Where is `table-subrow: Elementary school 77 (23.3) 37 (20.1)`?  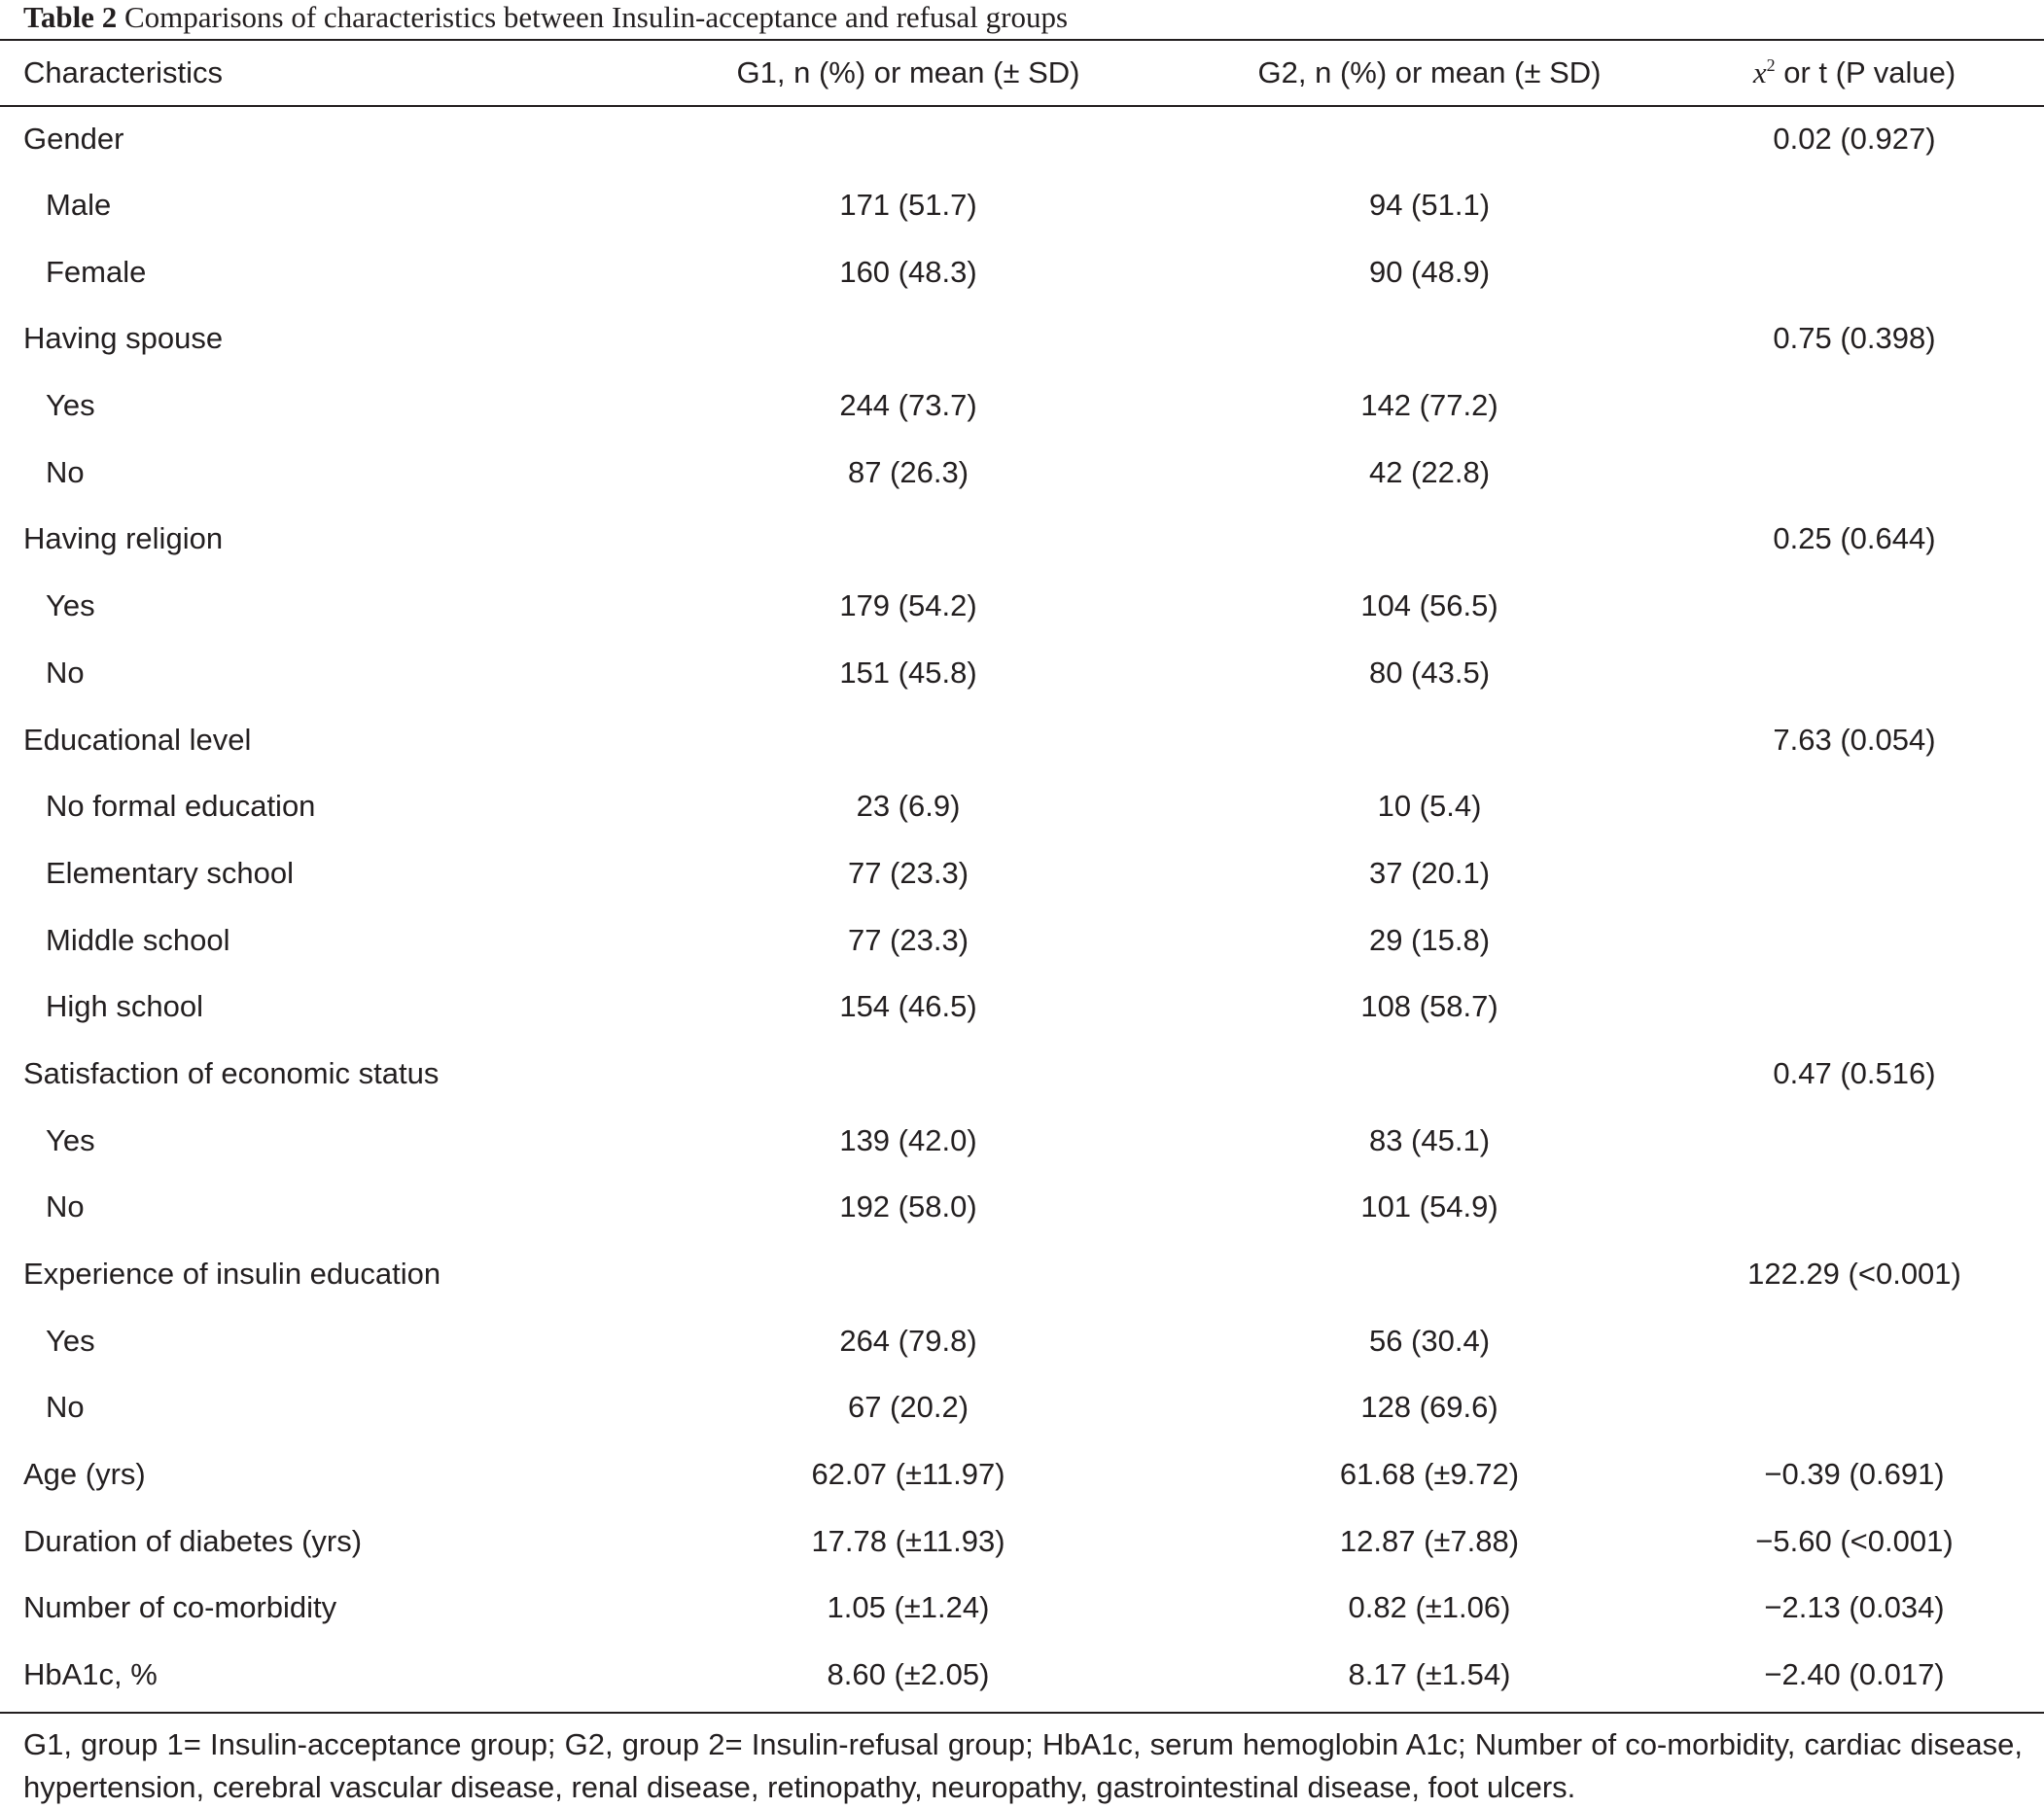
table-subrow: Elementary school 77 (23.3) 37 (20.1) is located at coordinates (1022, 873).